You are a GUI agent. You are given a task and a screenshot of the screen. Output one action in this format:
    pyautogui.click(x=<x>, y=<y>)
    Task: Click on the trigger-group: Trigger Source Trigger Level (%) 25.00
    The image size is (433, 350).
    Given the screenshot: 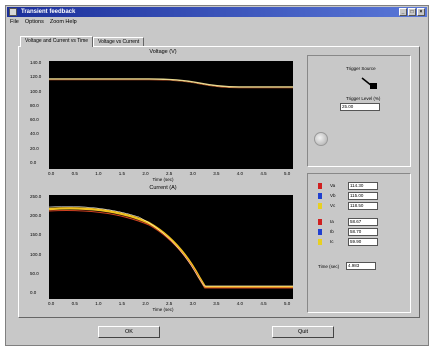 What is the action you would take?
    pyautogui.click(x=359, y=111)
    